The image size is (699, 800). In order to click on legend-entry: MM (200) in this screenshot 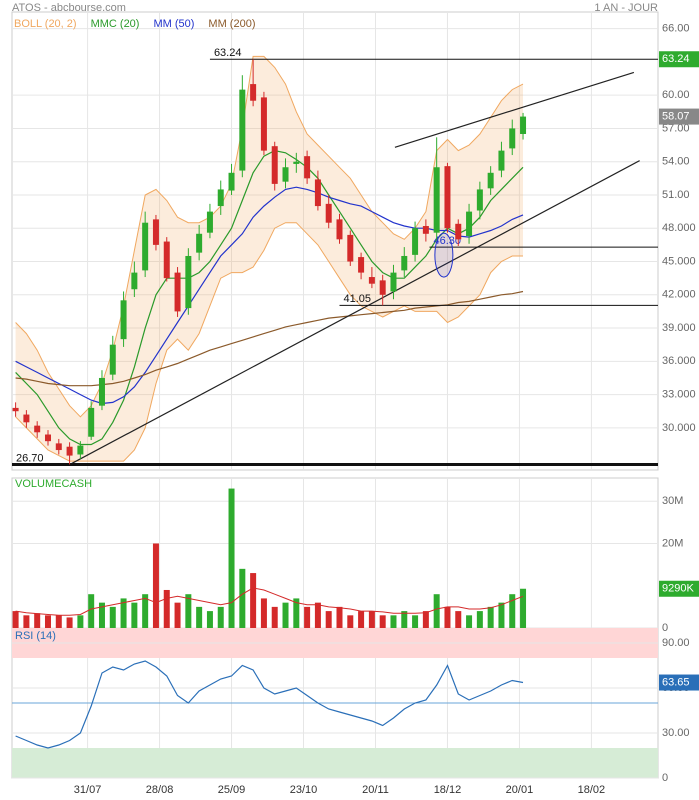, I will do `click(231, 24)`.